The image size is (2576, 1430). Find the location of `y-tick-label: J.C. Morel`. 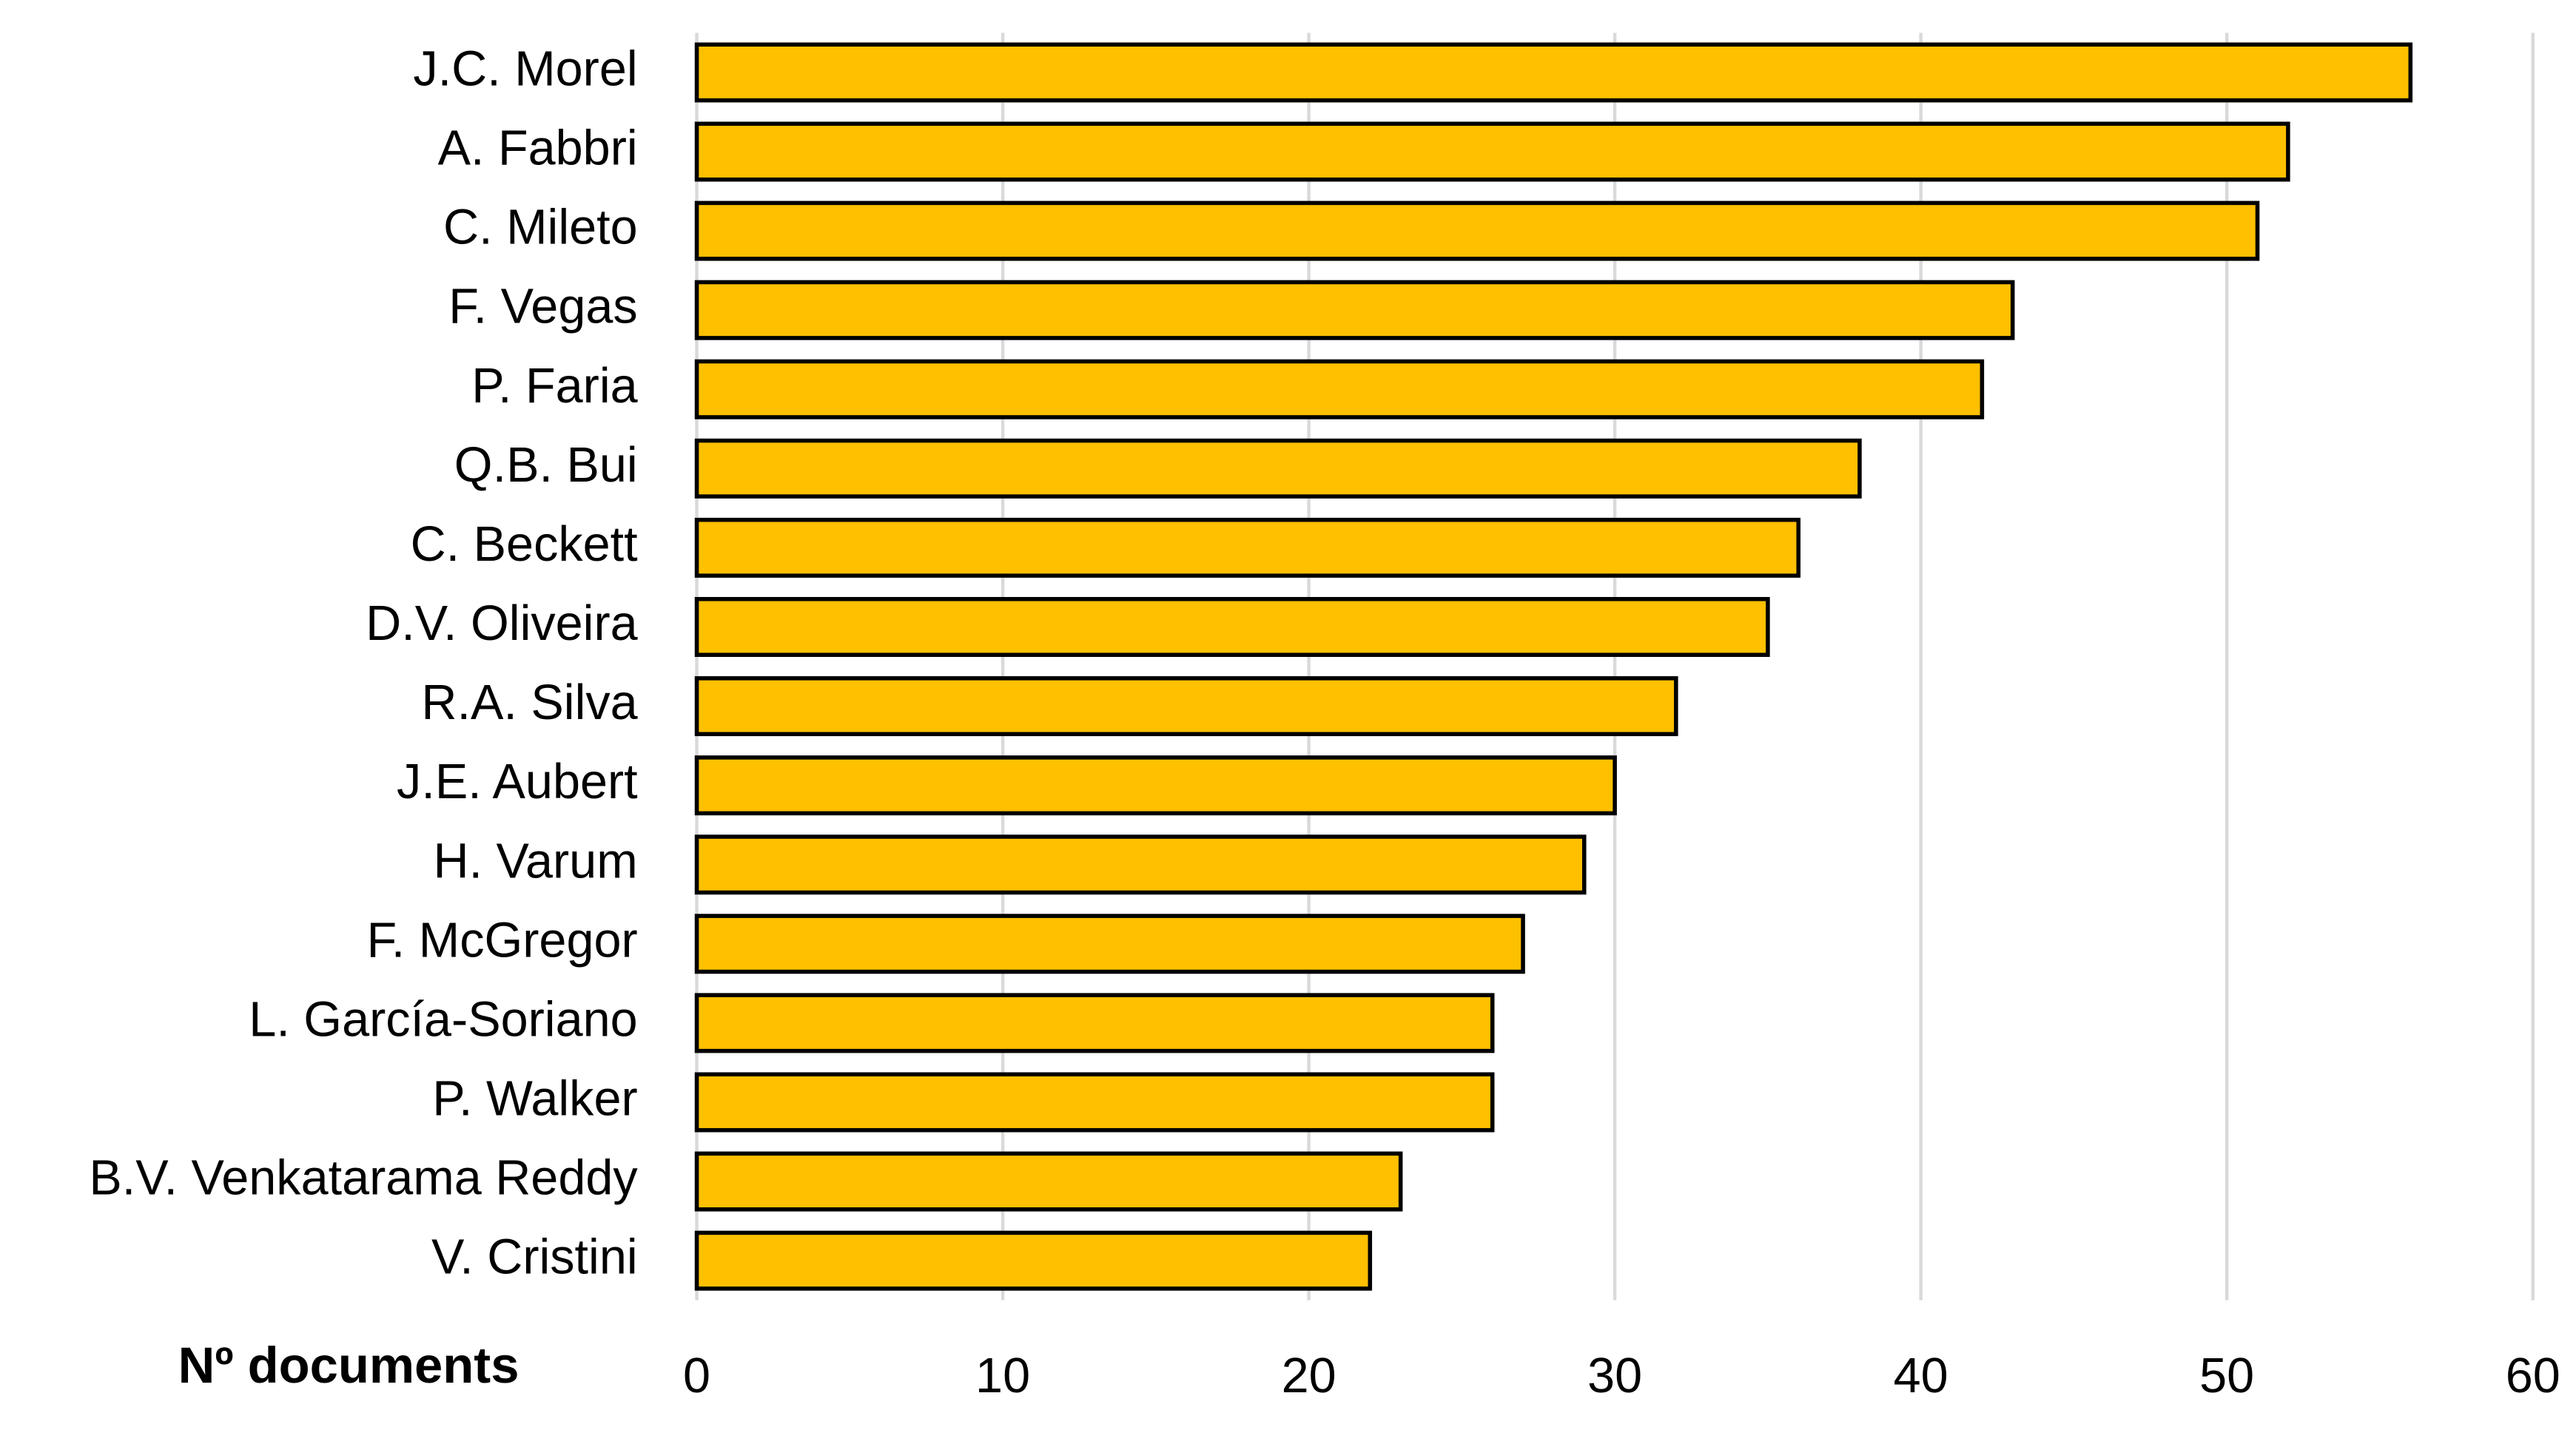

y-tick-label: J.C. Morel is located at coordinates (525, 69).